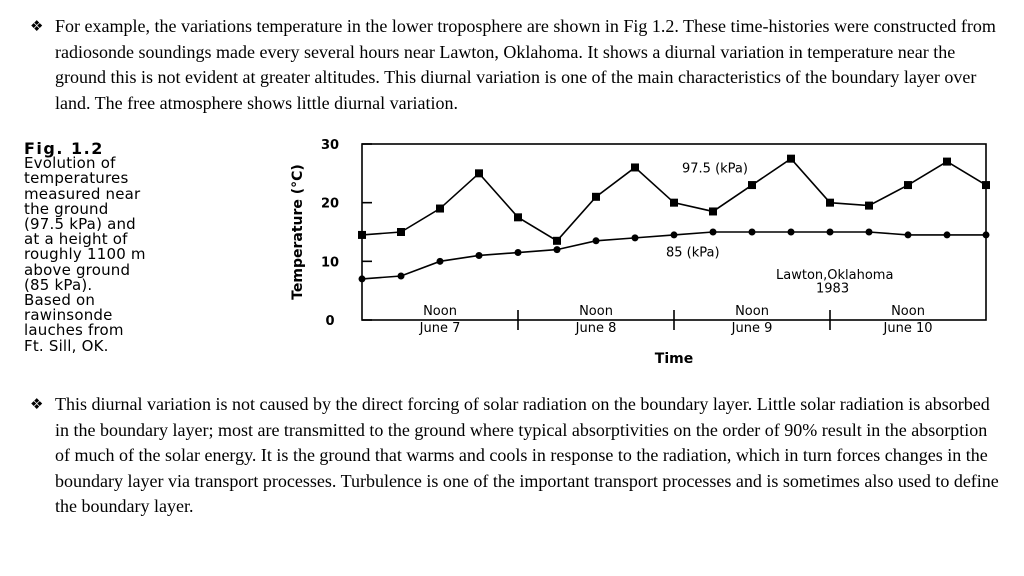 Image resolution: width=1024 pixels, height=576 pixels. Describe the element at coordinates (693, 252) in the screenshot. I see `series-label: 85 (kPa)` at that location.